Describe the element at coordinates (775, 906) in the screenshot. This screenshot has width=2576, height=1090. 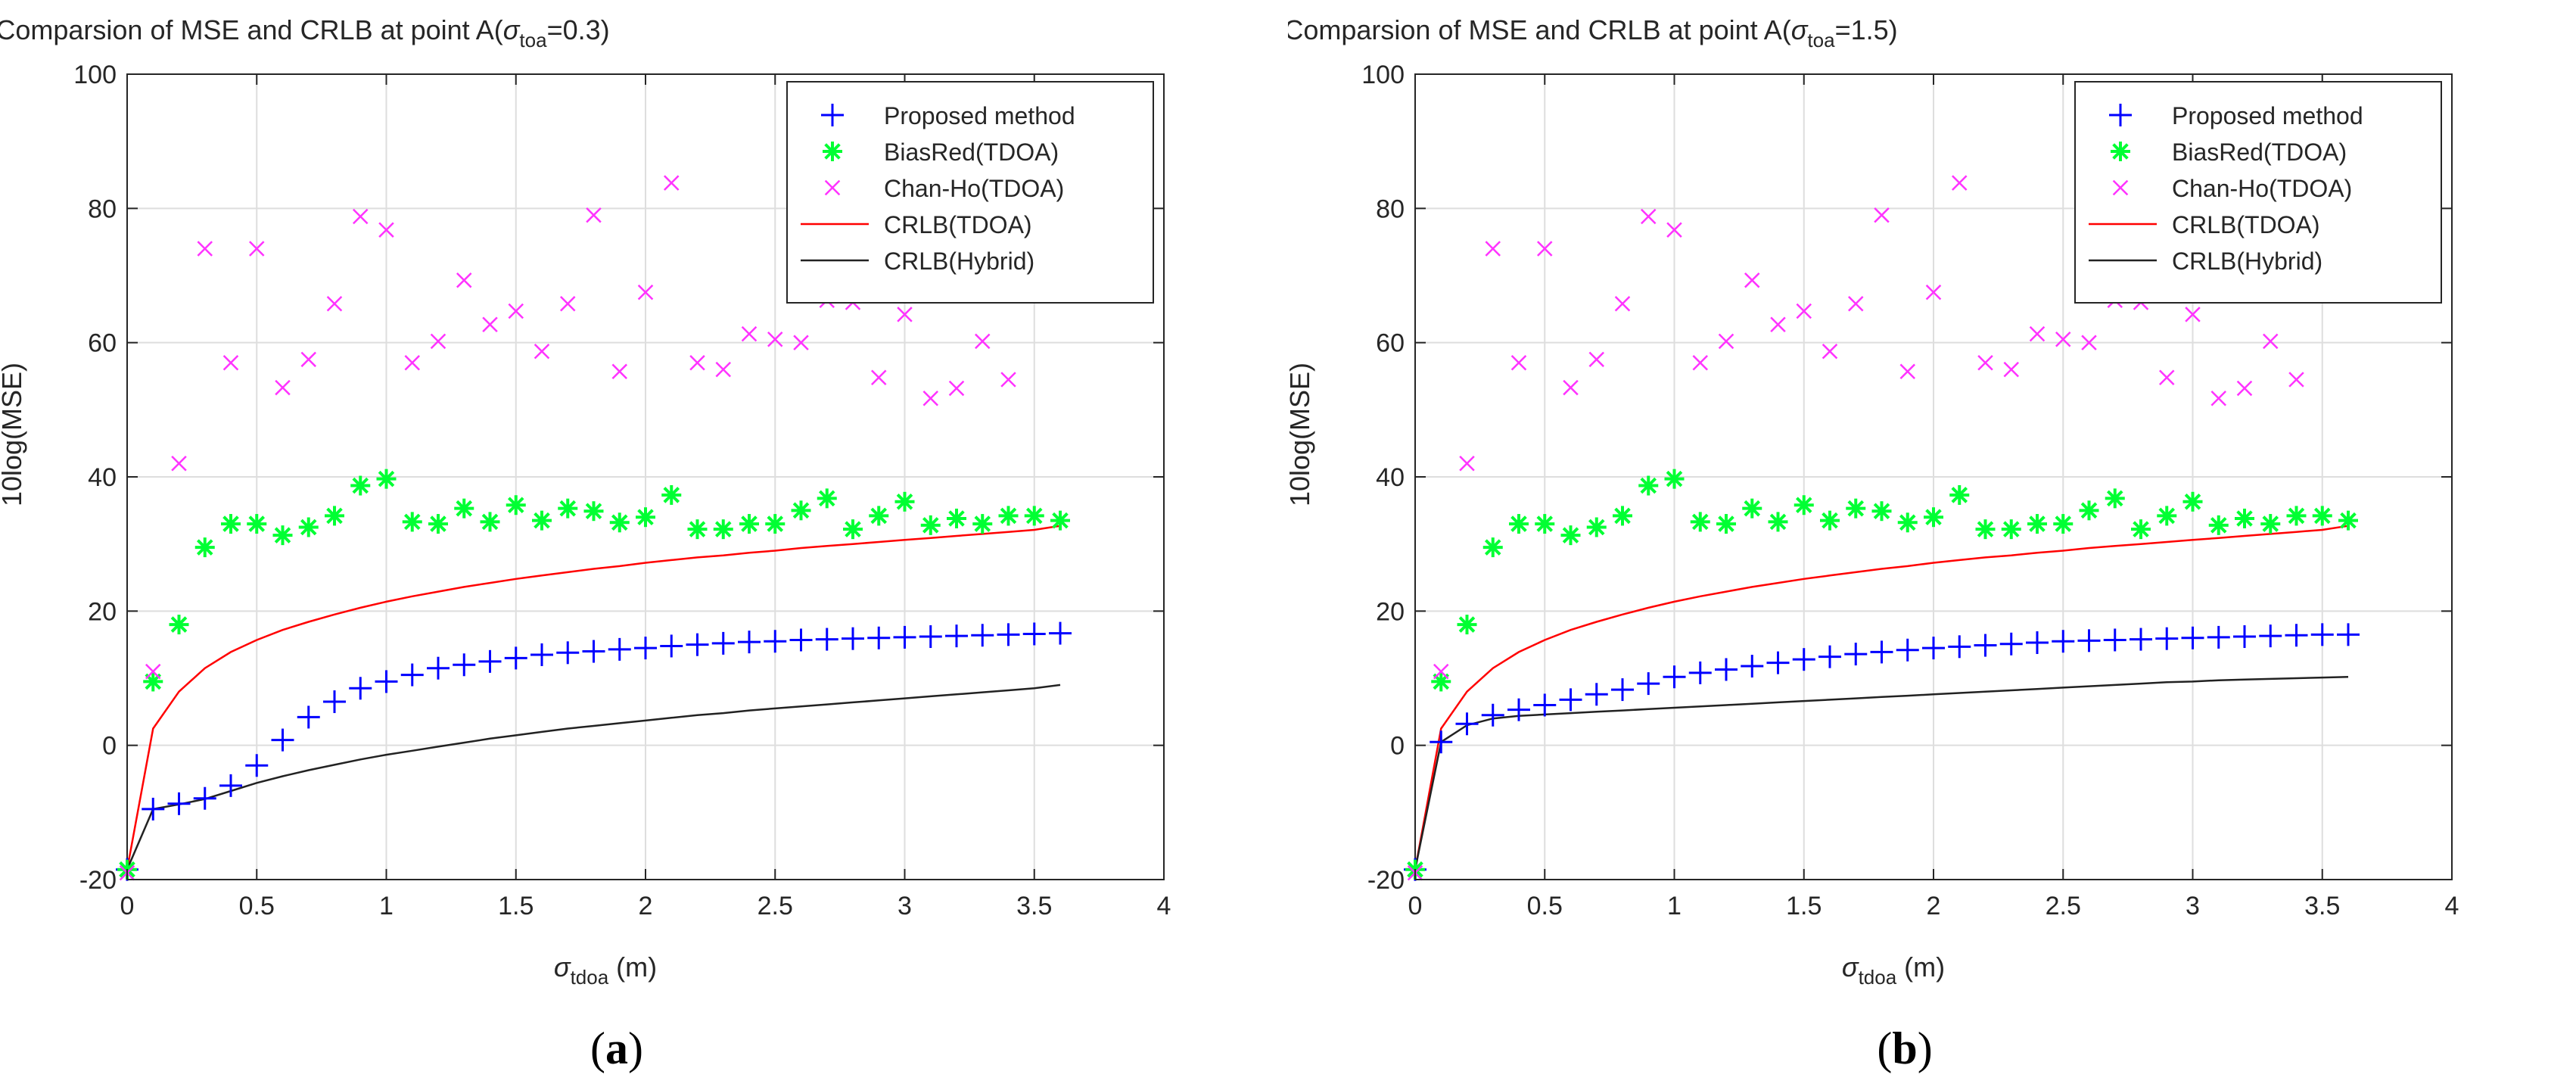
I see `x-tick-label: 2.5` at that location.